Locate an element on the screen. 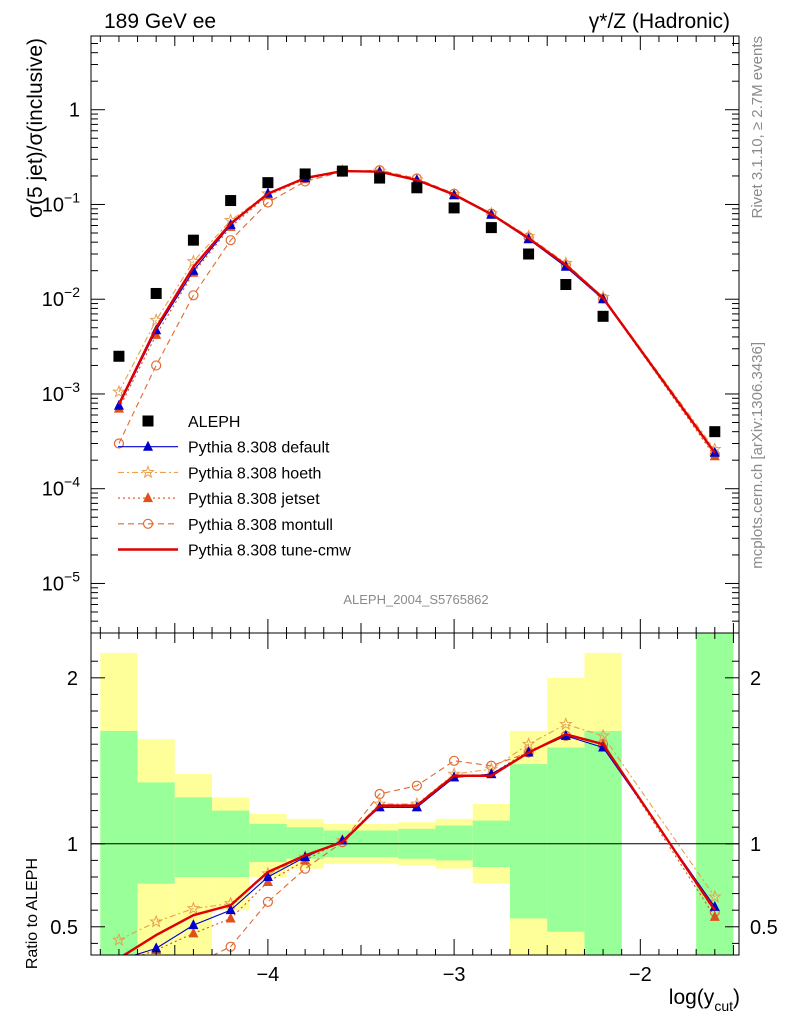  legend-entry-pythia-8-308-montull: Pythia 8.308 montull is located at coordinates (225, 525).